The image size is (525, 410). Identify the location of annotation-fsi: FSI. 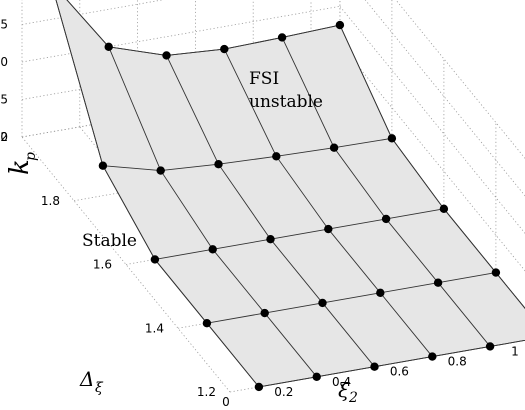
(264, 79).